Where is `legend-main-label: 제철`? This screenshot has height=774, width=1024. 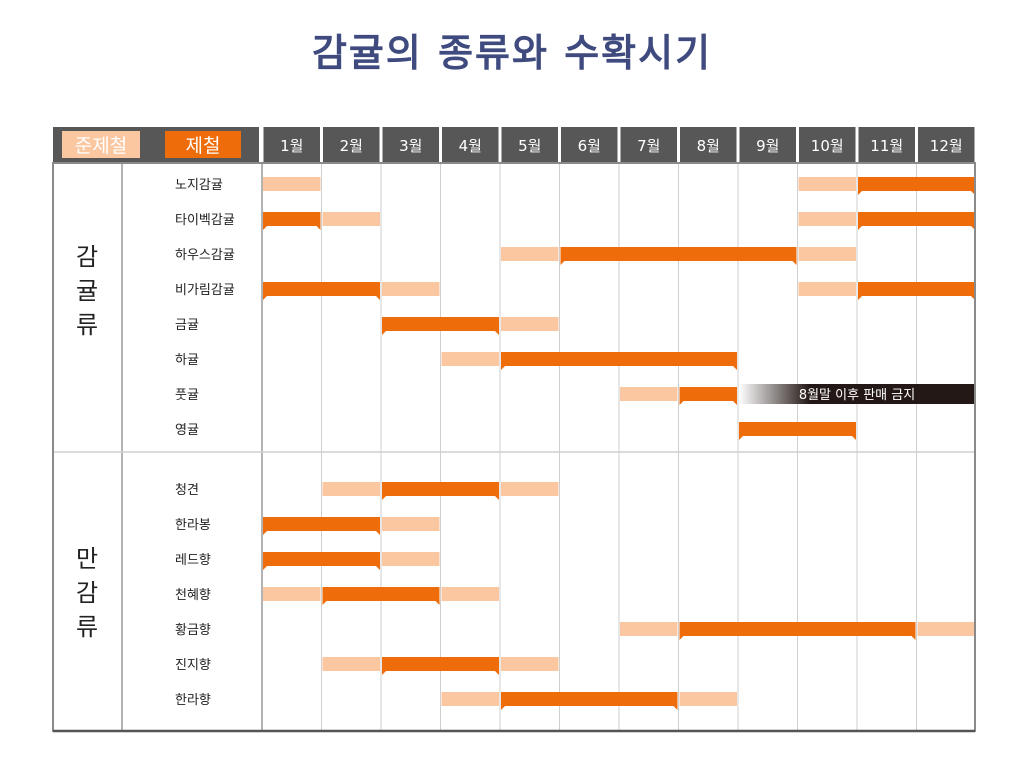
legend-main-label: 제철 is located at coordinates (203, 146).